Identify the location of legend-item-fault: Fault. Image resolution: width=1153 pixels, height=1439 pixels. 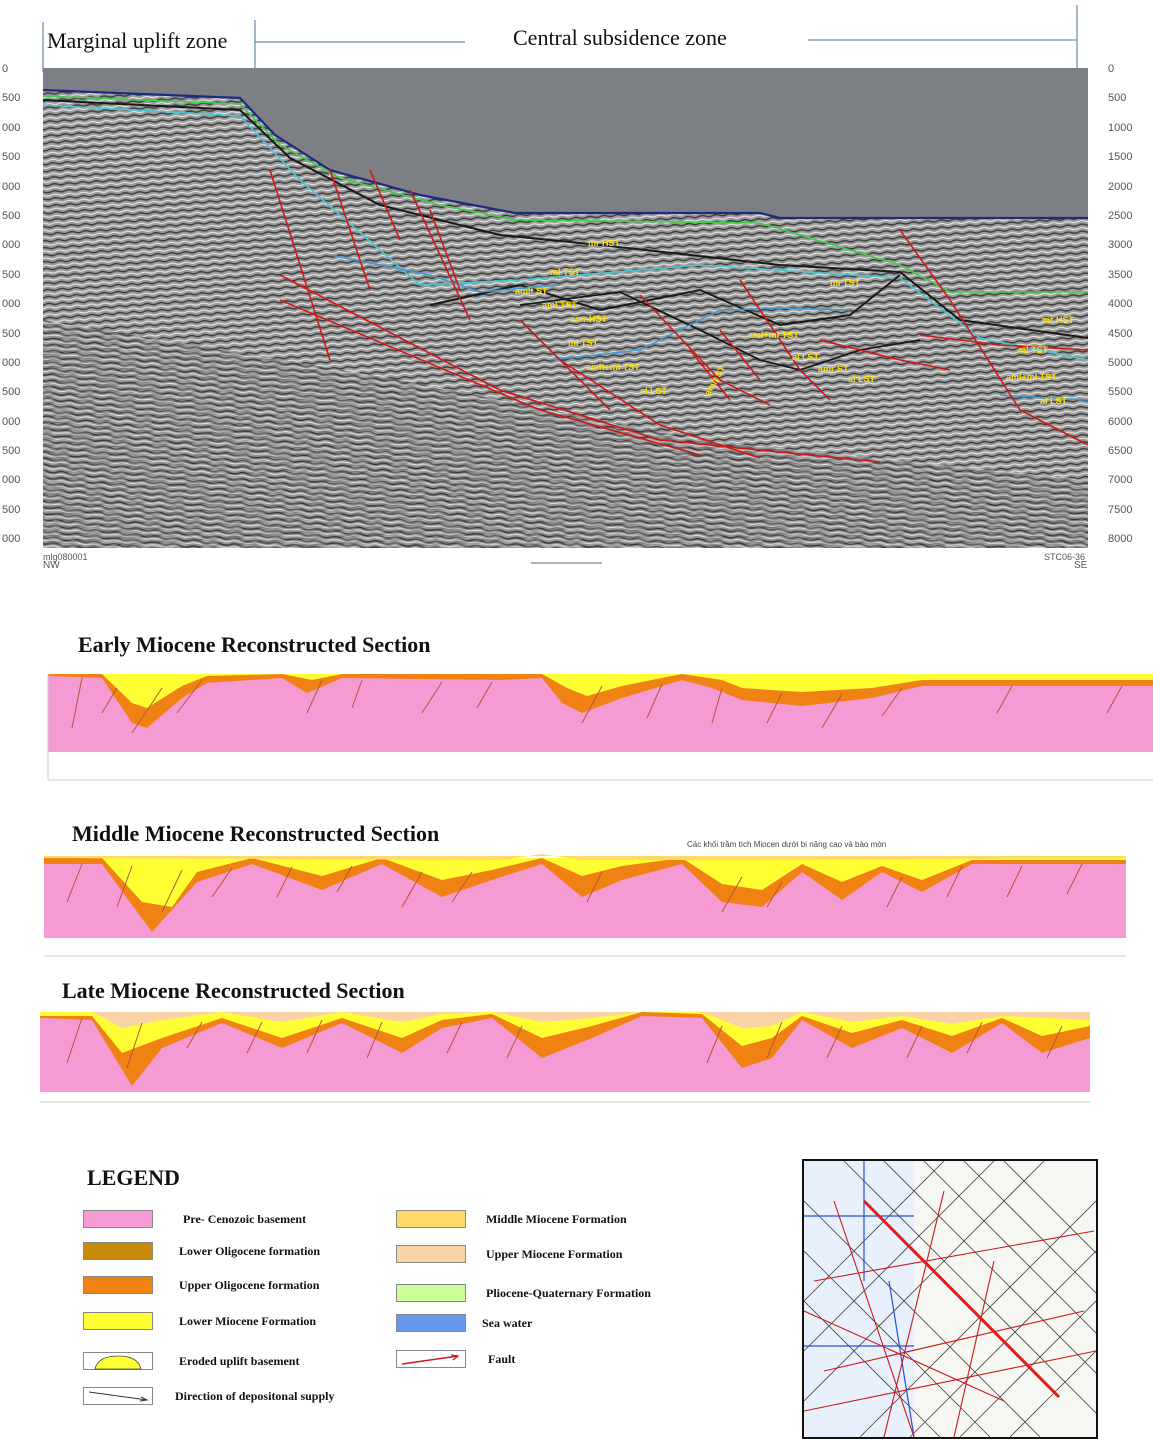
(455, 1359).